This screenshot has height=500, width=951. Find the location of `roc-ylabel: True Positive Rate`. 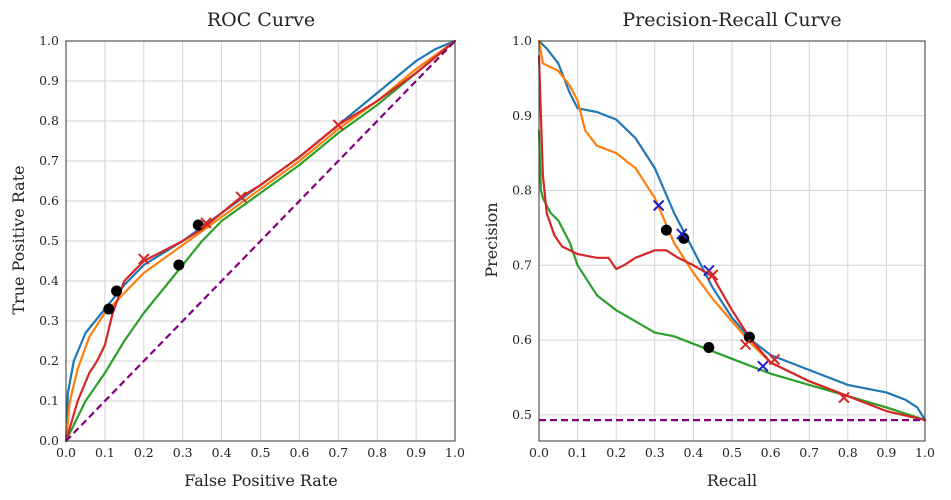

roc-ylabel: True Positive Rate is located at coordinates (18, 239).